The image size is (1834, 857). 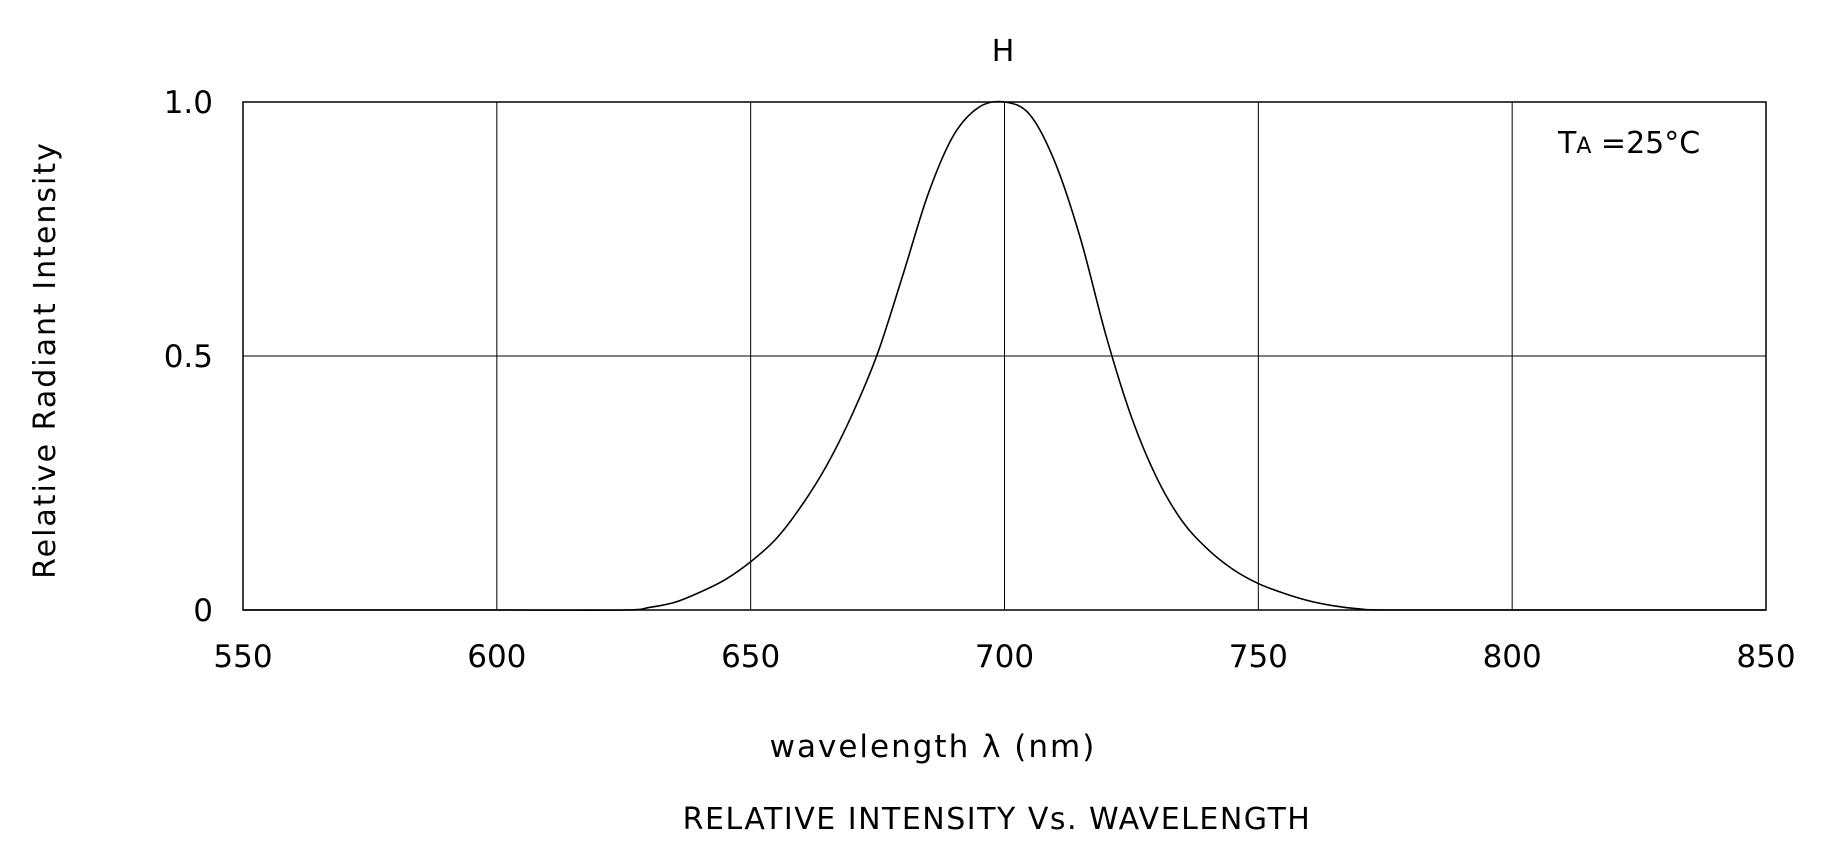 I want to click on x-axis-label: wavelength λ (nm), so click(x=933, y=747).